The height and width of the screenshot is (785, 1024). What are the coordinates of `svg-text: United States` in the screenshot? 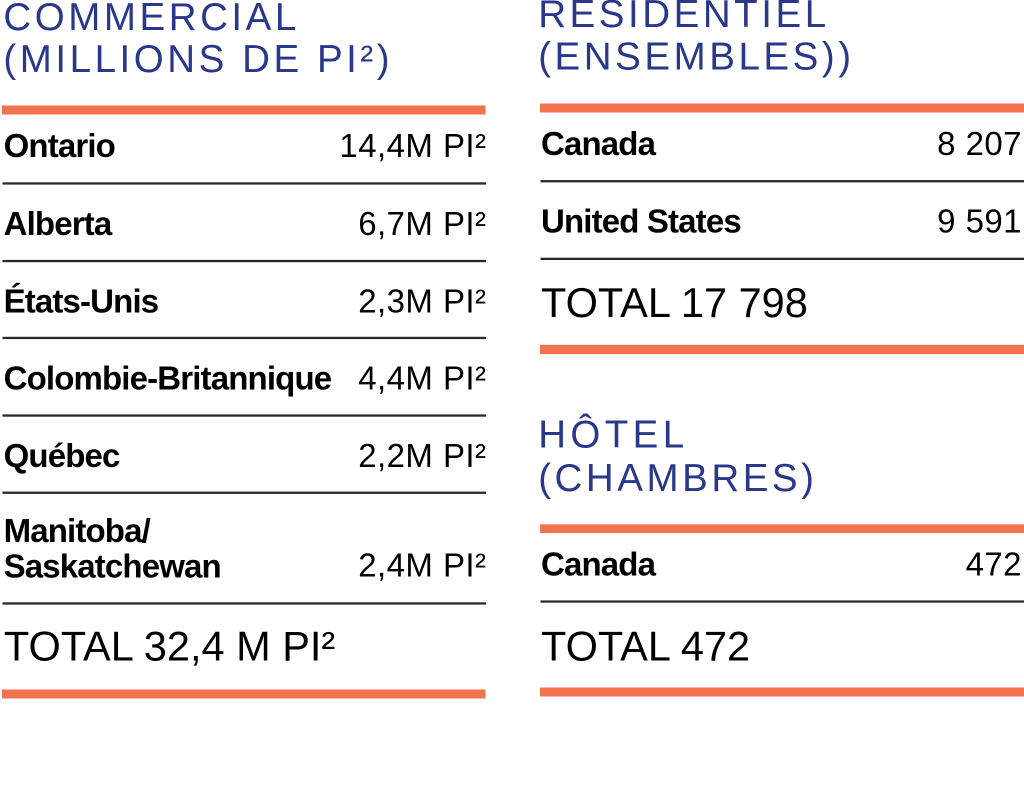 It's located at (641, 221).